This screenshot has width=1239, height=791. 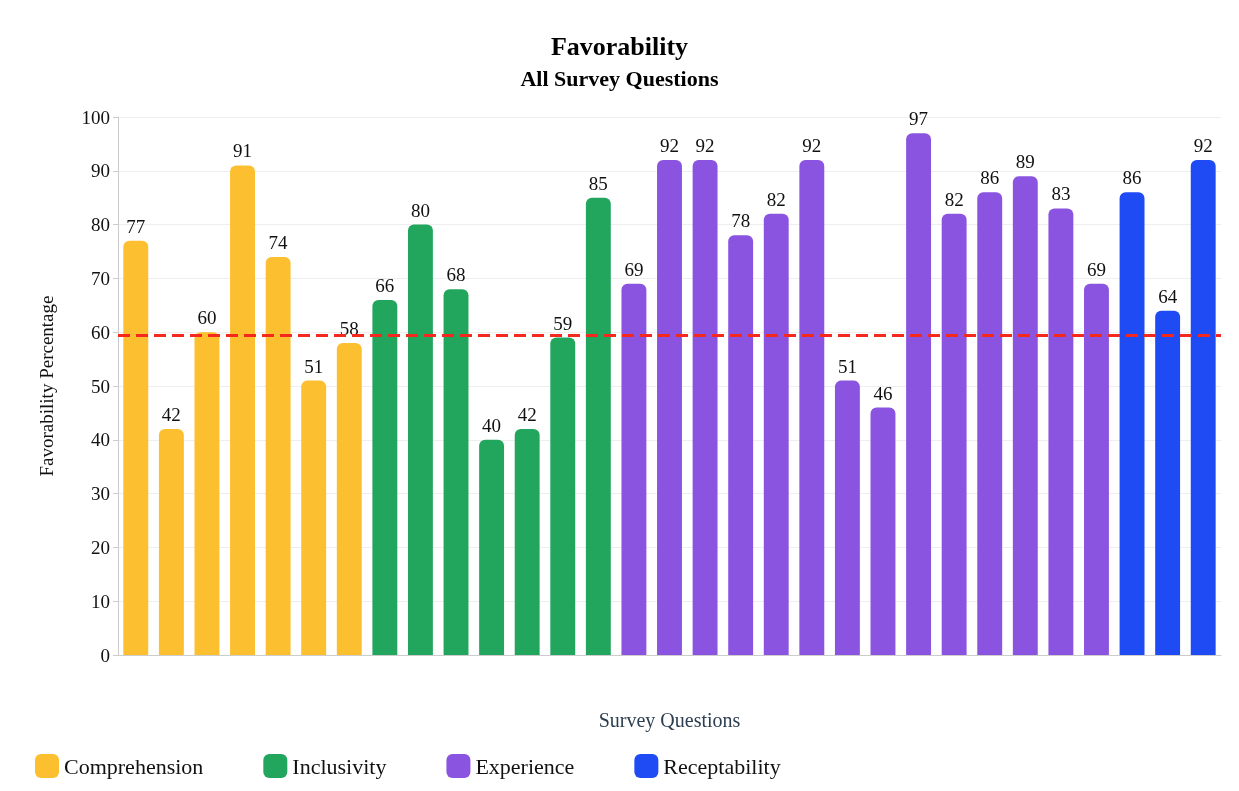 What do you see at coordinates (919, 119) in the screenshot?
I see `data-label: 97` at bounding box center [919, 119].